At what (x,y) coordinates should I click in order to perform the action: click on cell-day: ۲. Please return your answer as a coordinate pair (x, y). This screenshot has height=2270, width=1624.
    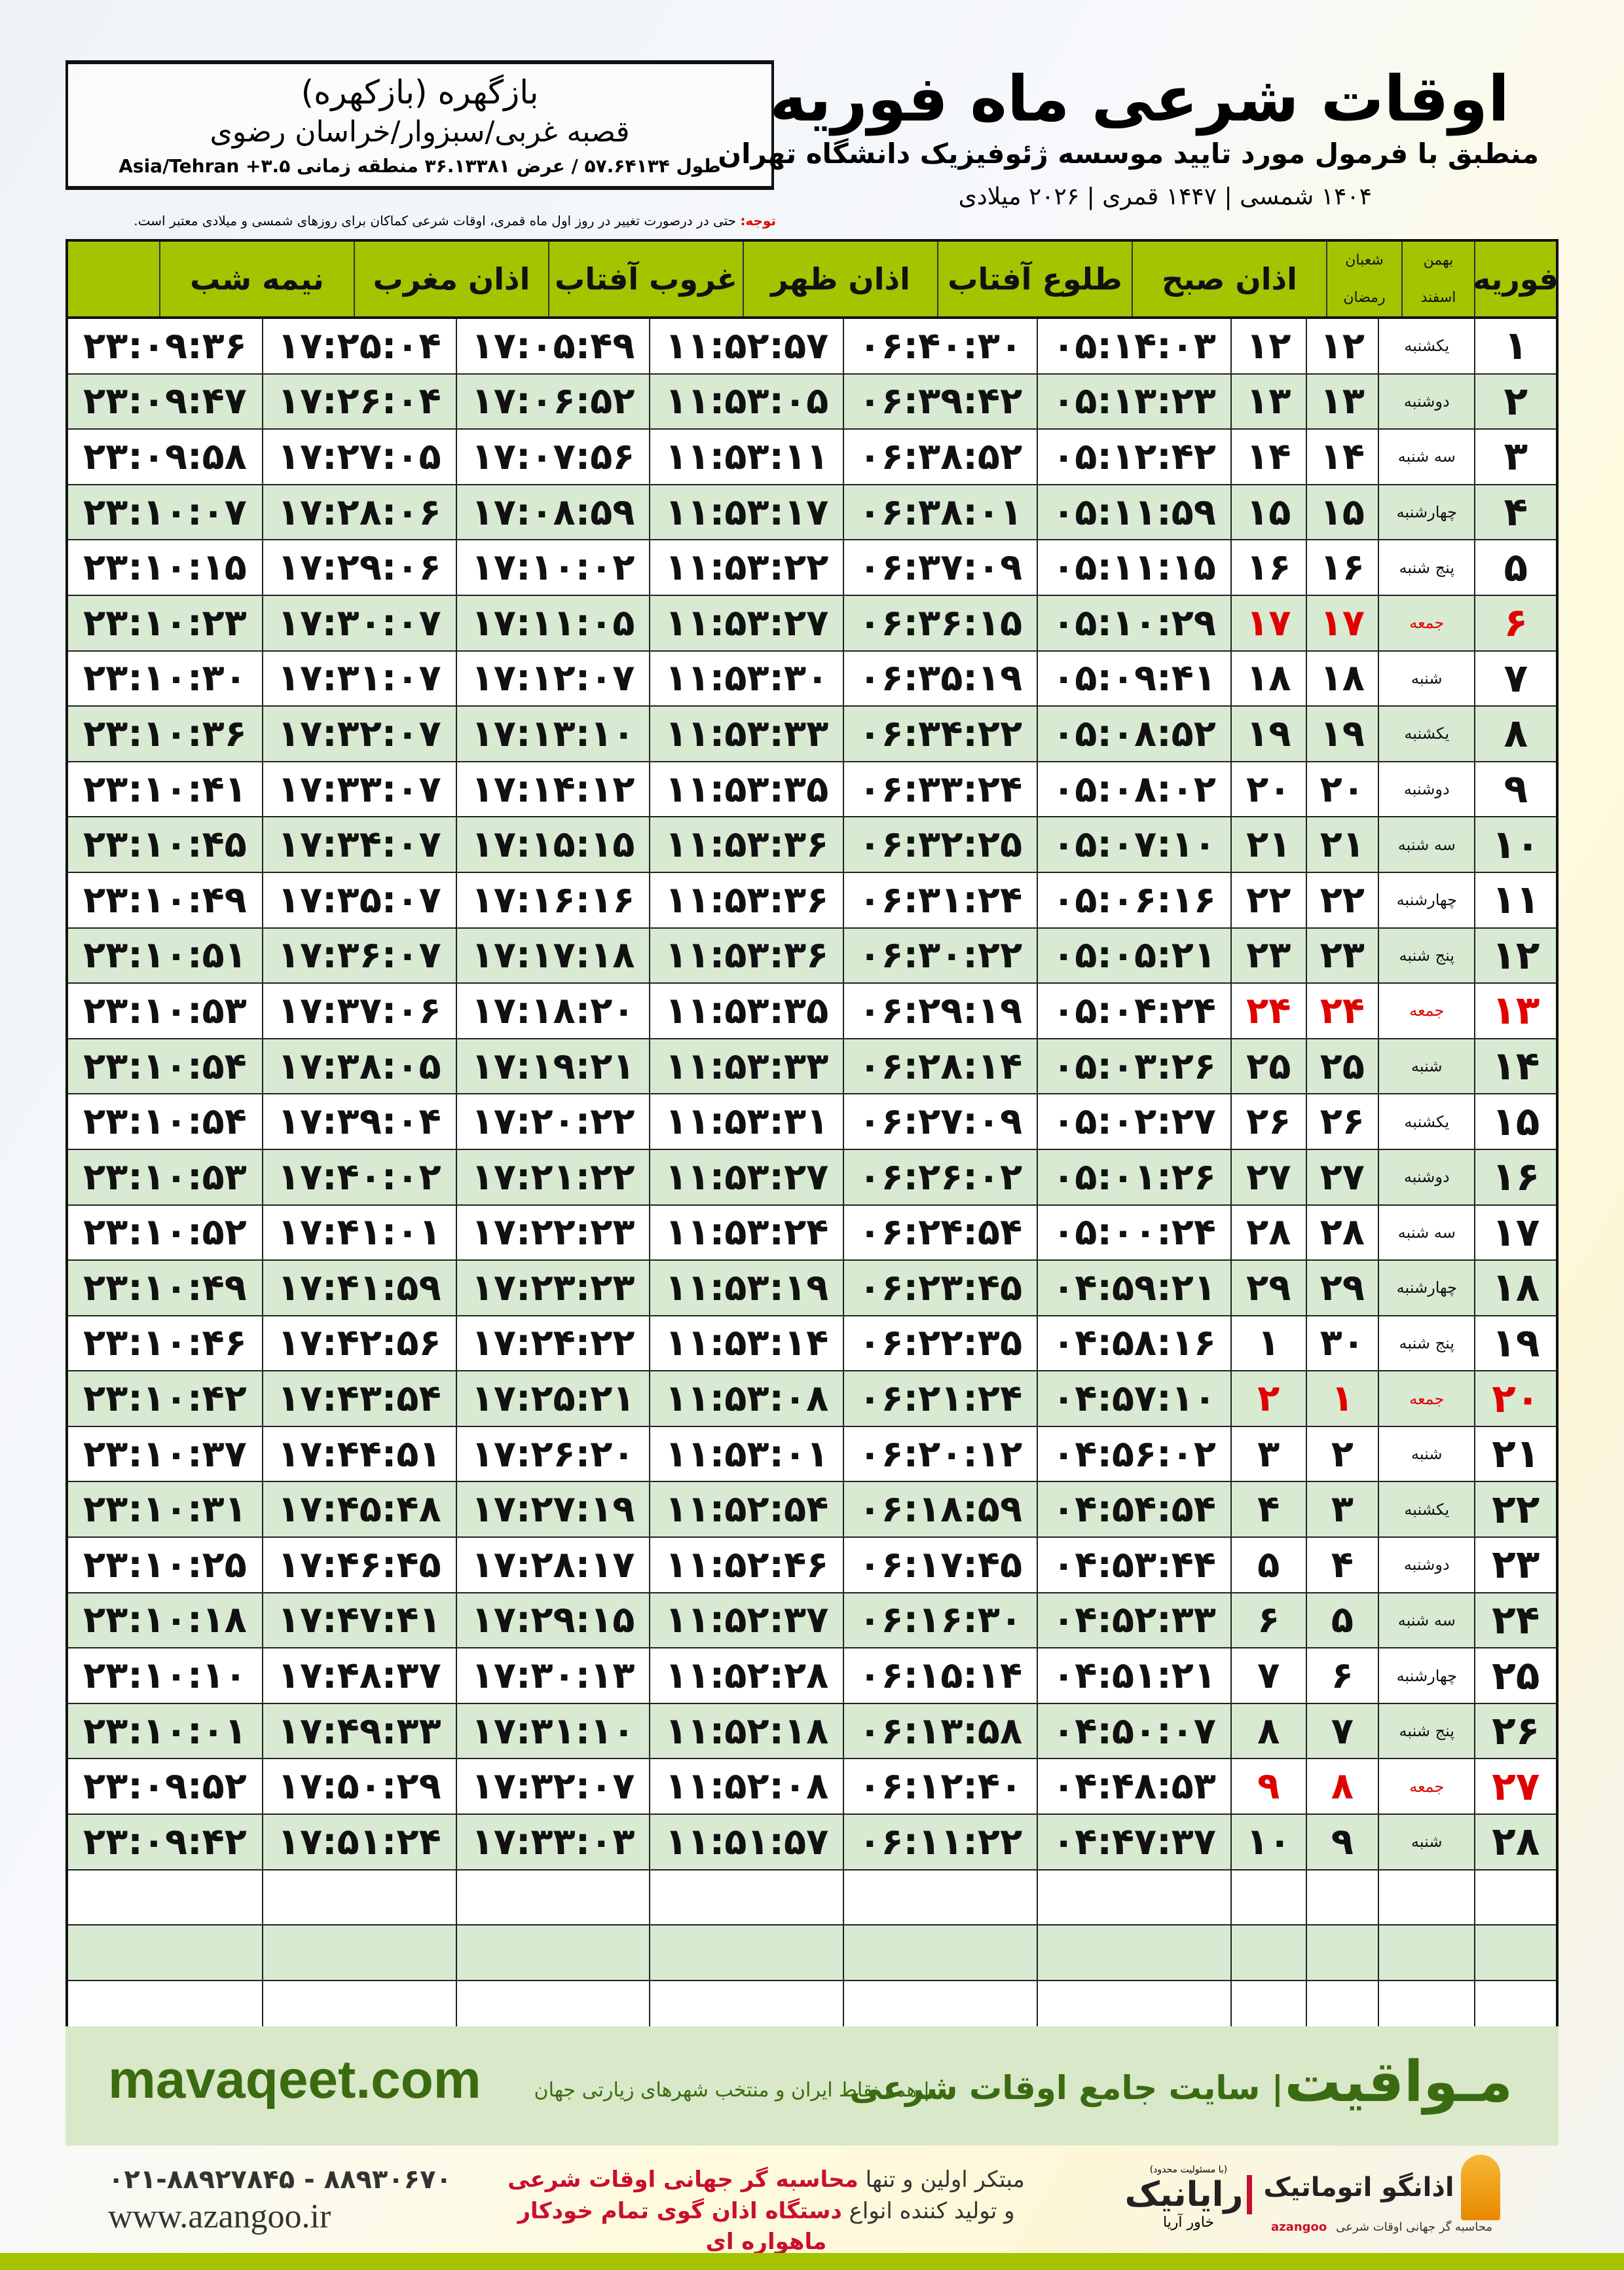
    Looking at the image, I should click on (1515, 401).